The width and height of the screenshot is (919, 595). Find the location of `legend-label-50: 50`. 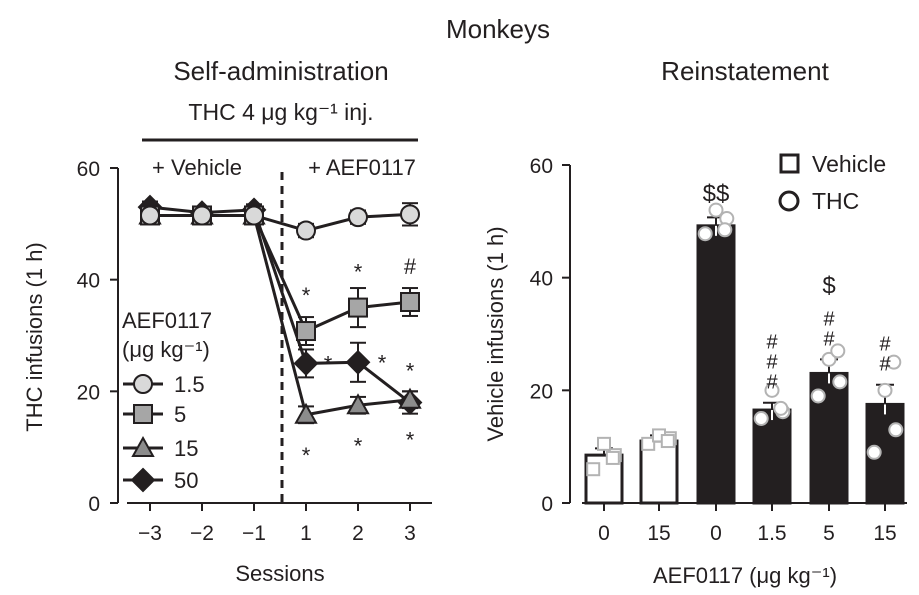

legend-label-50: 50 is located at coordinates (186, 480).